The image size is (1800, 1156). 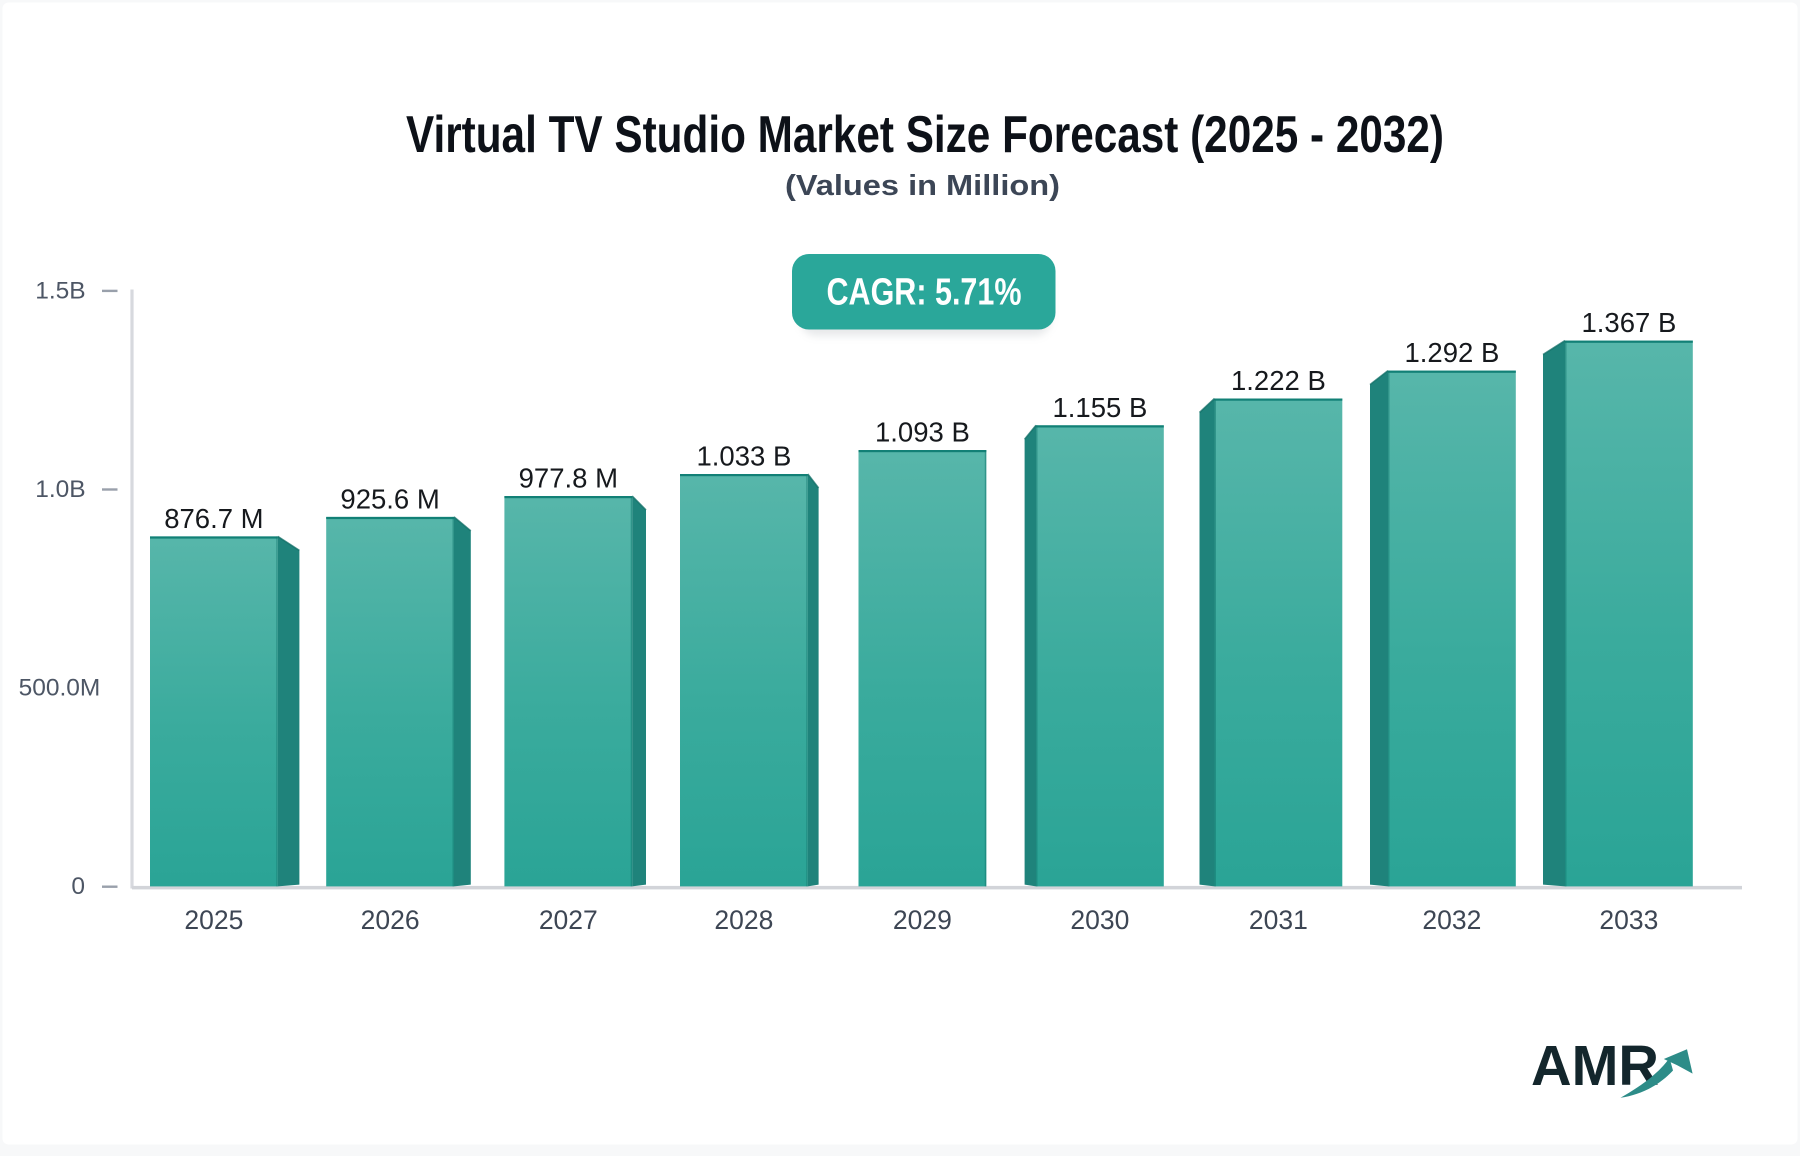 What do you see at coordinates (60, 489) in the screenshot?
I see `svg-text: 1.0B` at bounding box center [60, 489].